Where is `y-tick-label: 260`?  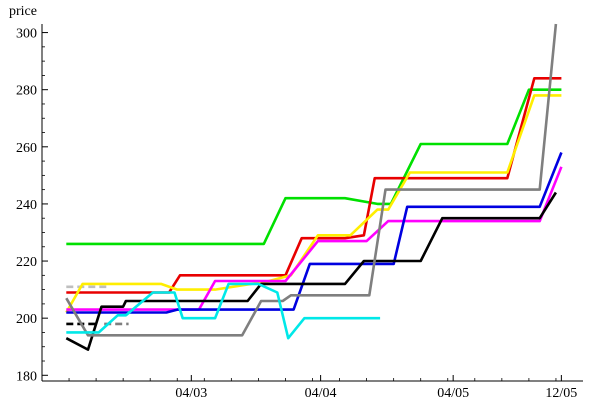 y-tick-label: 260 is located at coordinates (26, 148).